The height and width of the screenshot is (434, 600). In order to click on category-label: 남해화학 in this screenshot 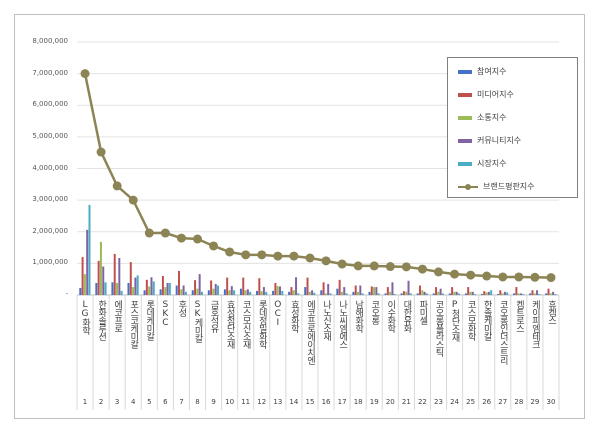, I will do `click(358, 316)`.